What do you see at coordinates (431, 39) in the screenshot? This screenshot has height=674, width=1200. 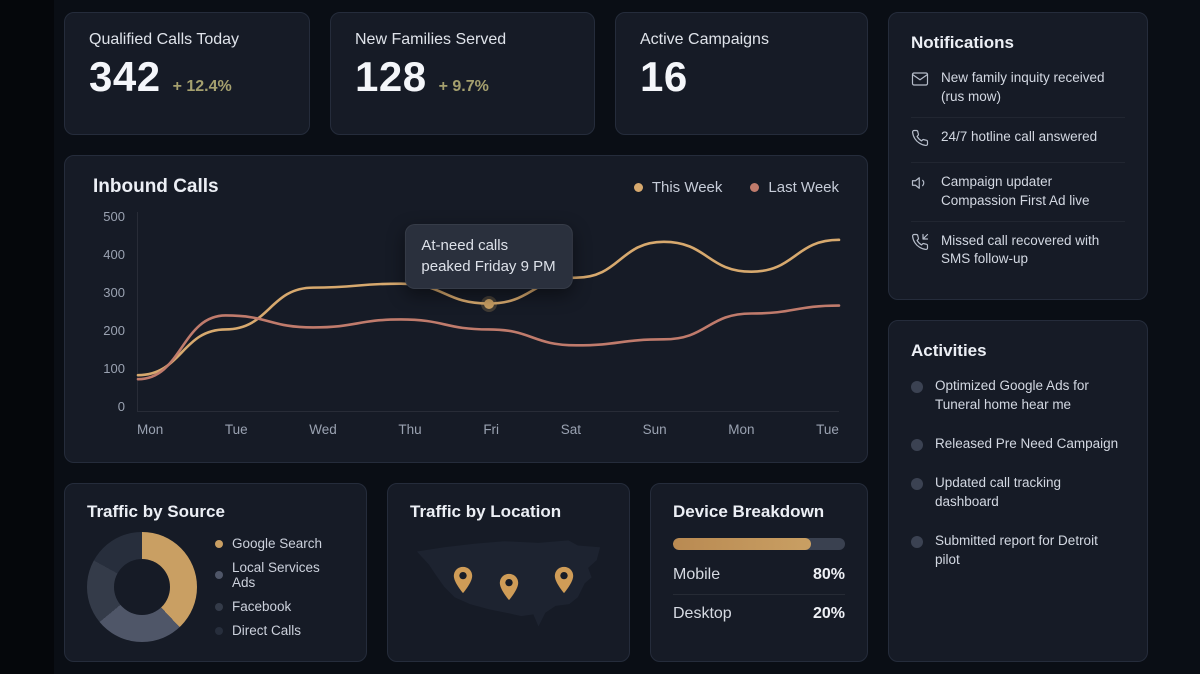 I see `kpi-label: New Families Served` at bounding box center [431, 39].